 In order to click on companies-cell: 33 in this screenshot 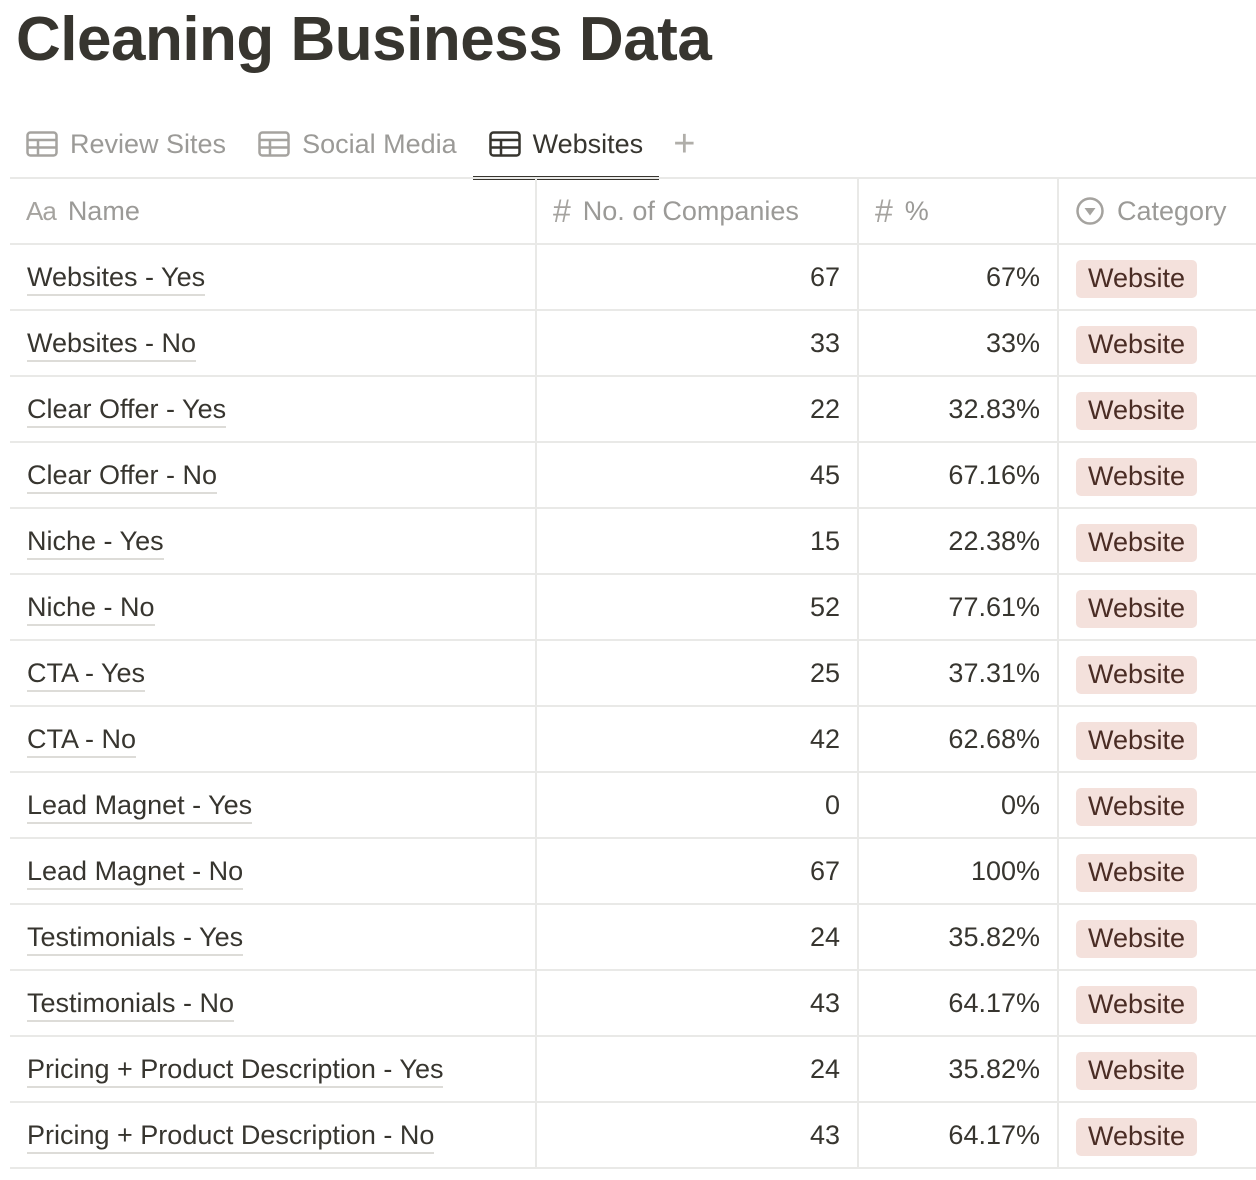, I will do `click(696, 343)`.